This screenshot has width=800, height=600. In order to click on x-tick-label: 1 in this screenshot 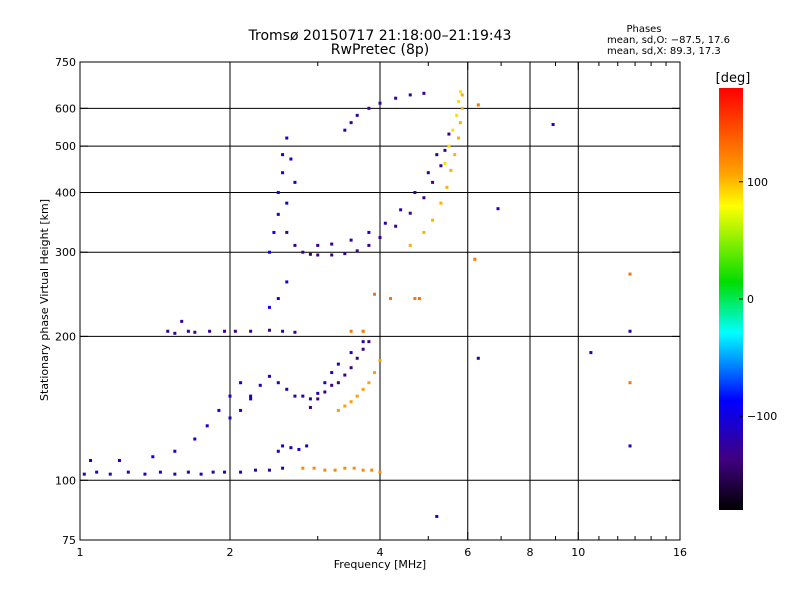, I will do `click(80, 552)`.